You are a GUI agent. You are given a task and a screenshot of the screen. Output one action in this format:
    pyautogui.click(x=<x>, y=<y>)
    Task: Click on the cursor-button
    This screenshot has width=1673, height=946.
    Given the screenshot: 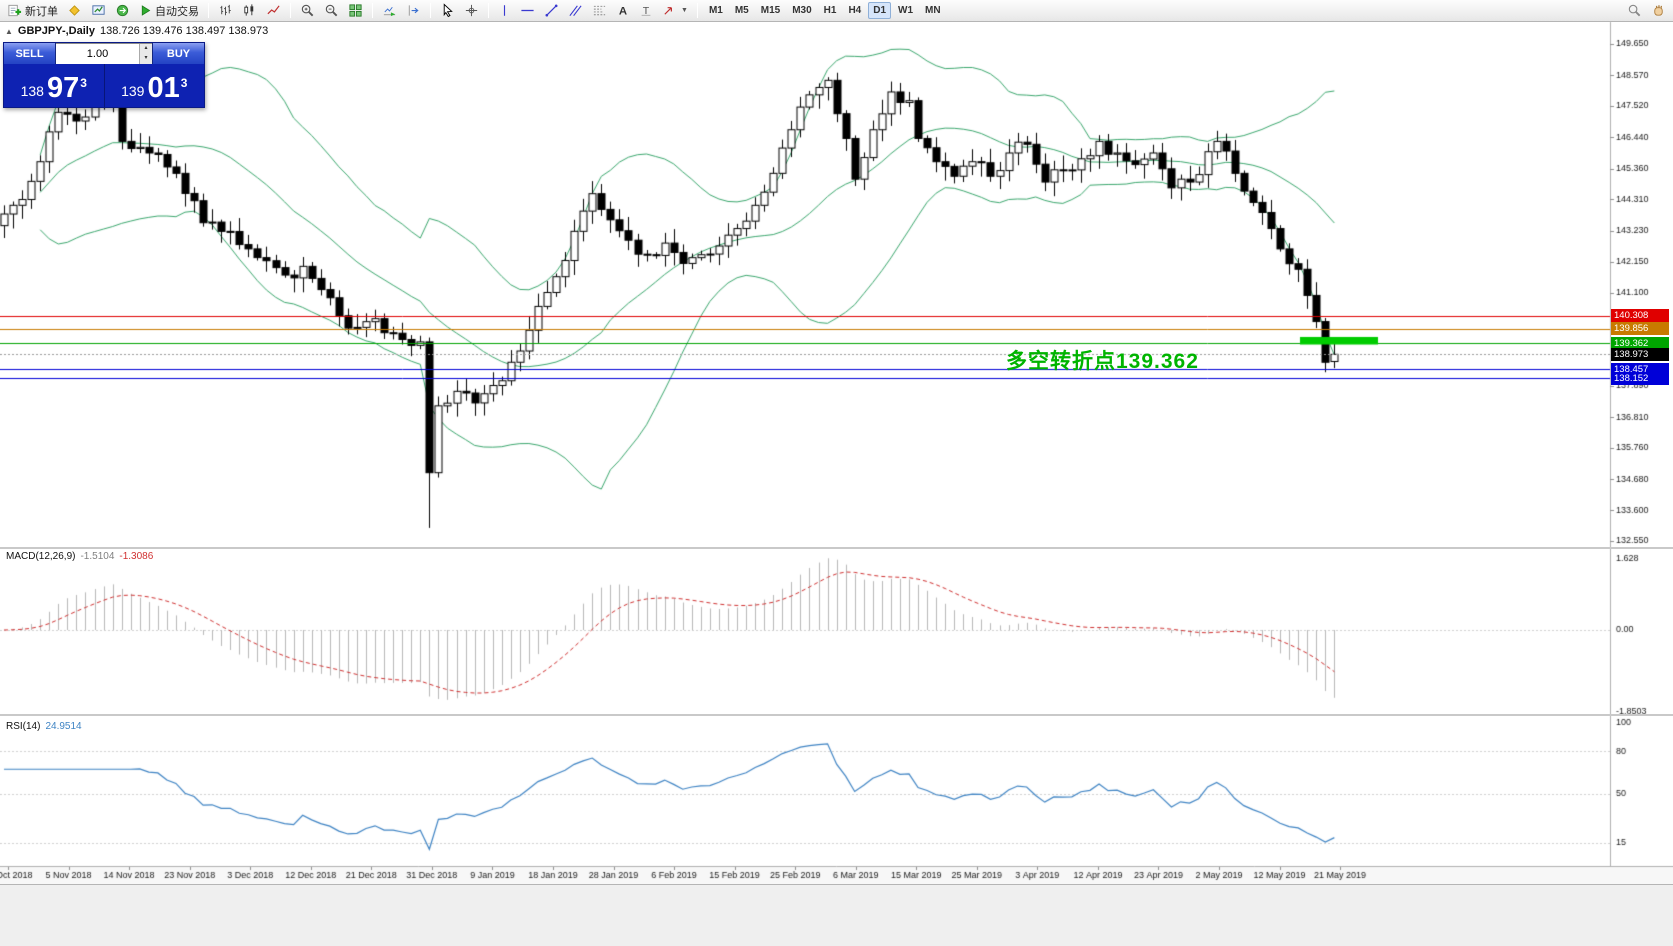 What is the action you would take?
    pyautogui.click(x=447, y=10)
    